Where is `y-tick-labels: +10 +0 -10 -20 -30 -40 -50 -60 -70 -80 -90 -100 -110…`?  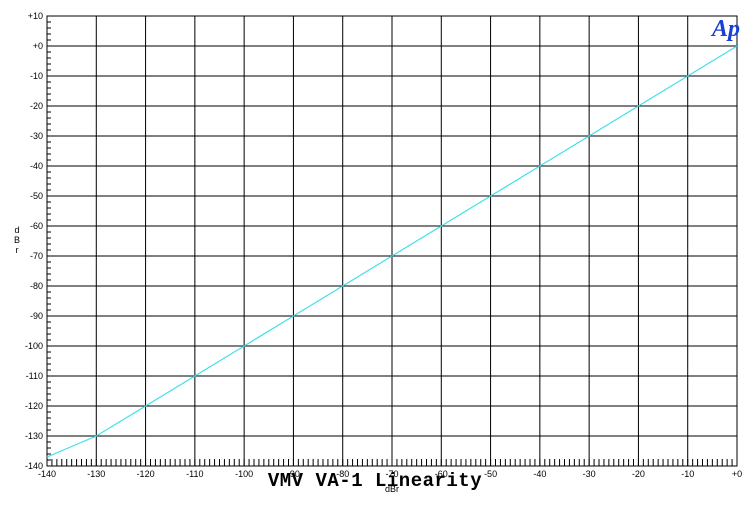
y-tick-labels: +10 +0 -10 -20 -30 -40 -50 -60 -70 -80 -90 -100 -110… is located at coordinates (34, 241).